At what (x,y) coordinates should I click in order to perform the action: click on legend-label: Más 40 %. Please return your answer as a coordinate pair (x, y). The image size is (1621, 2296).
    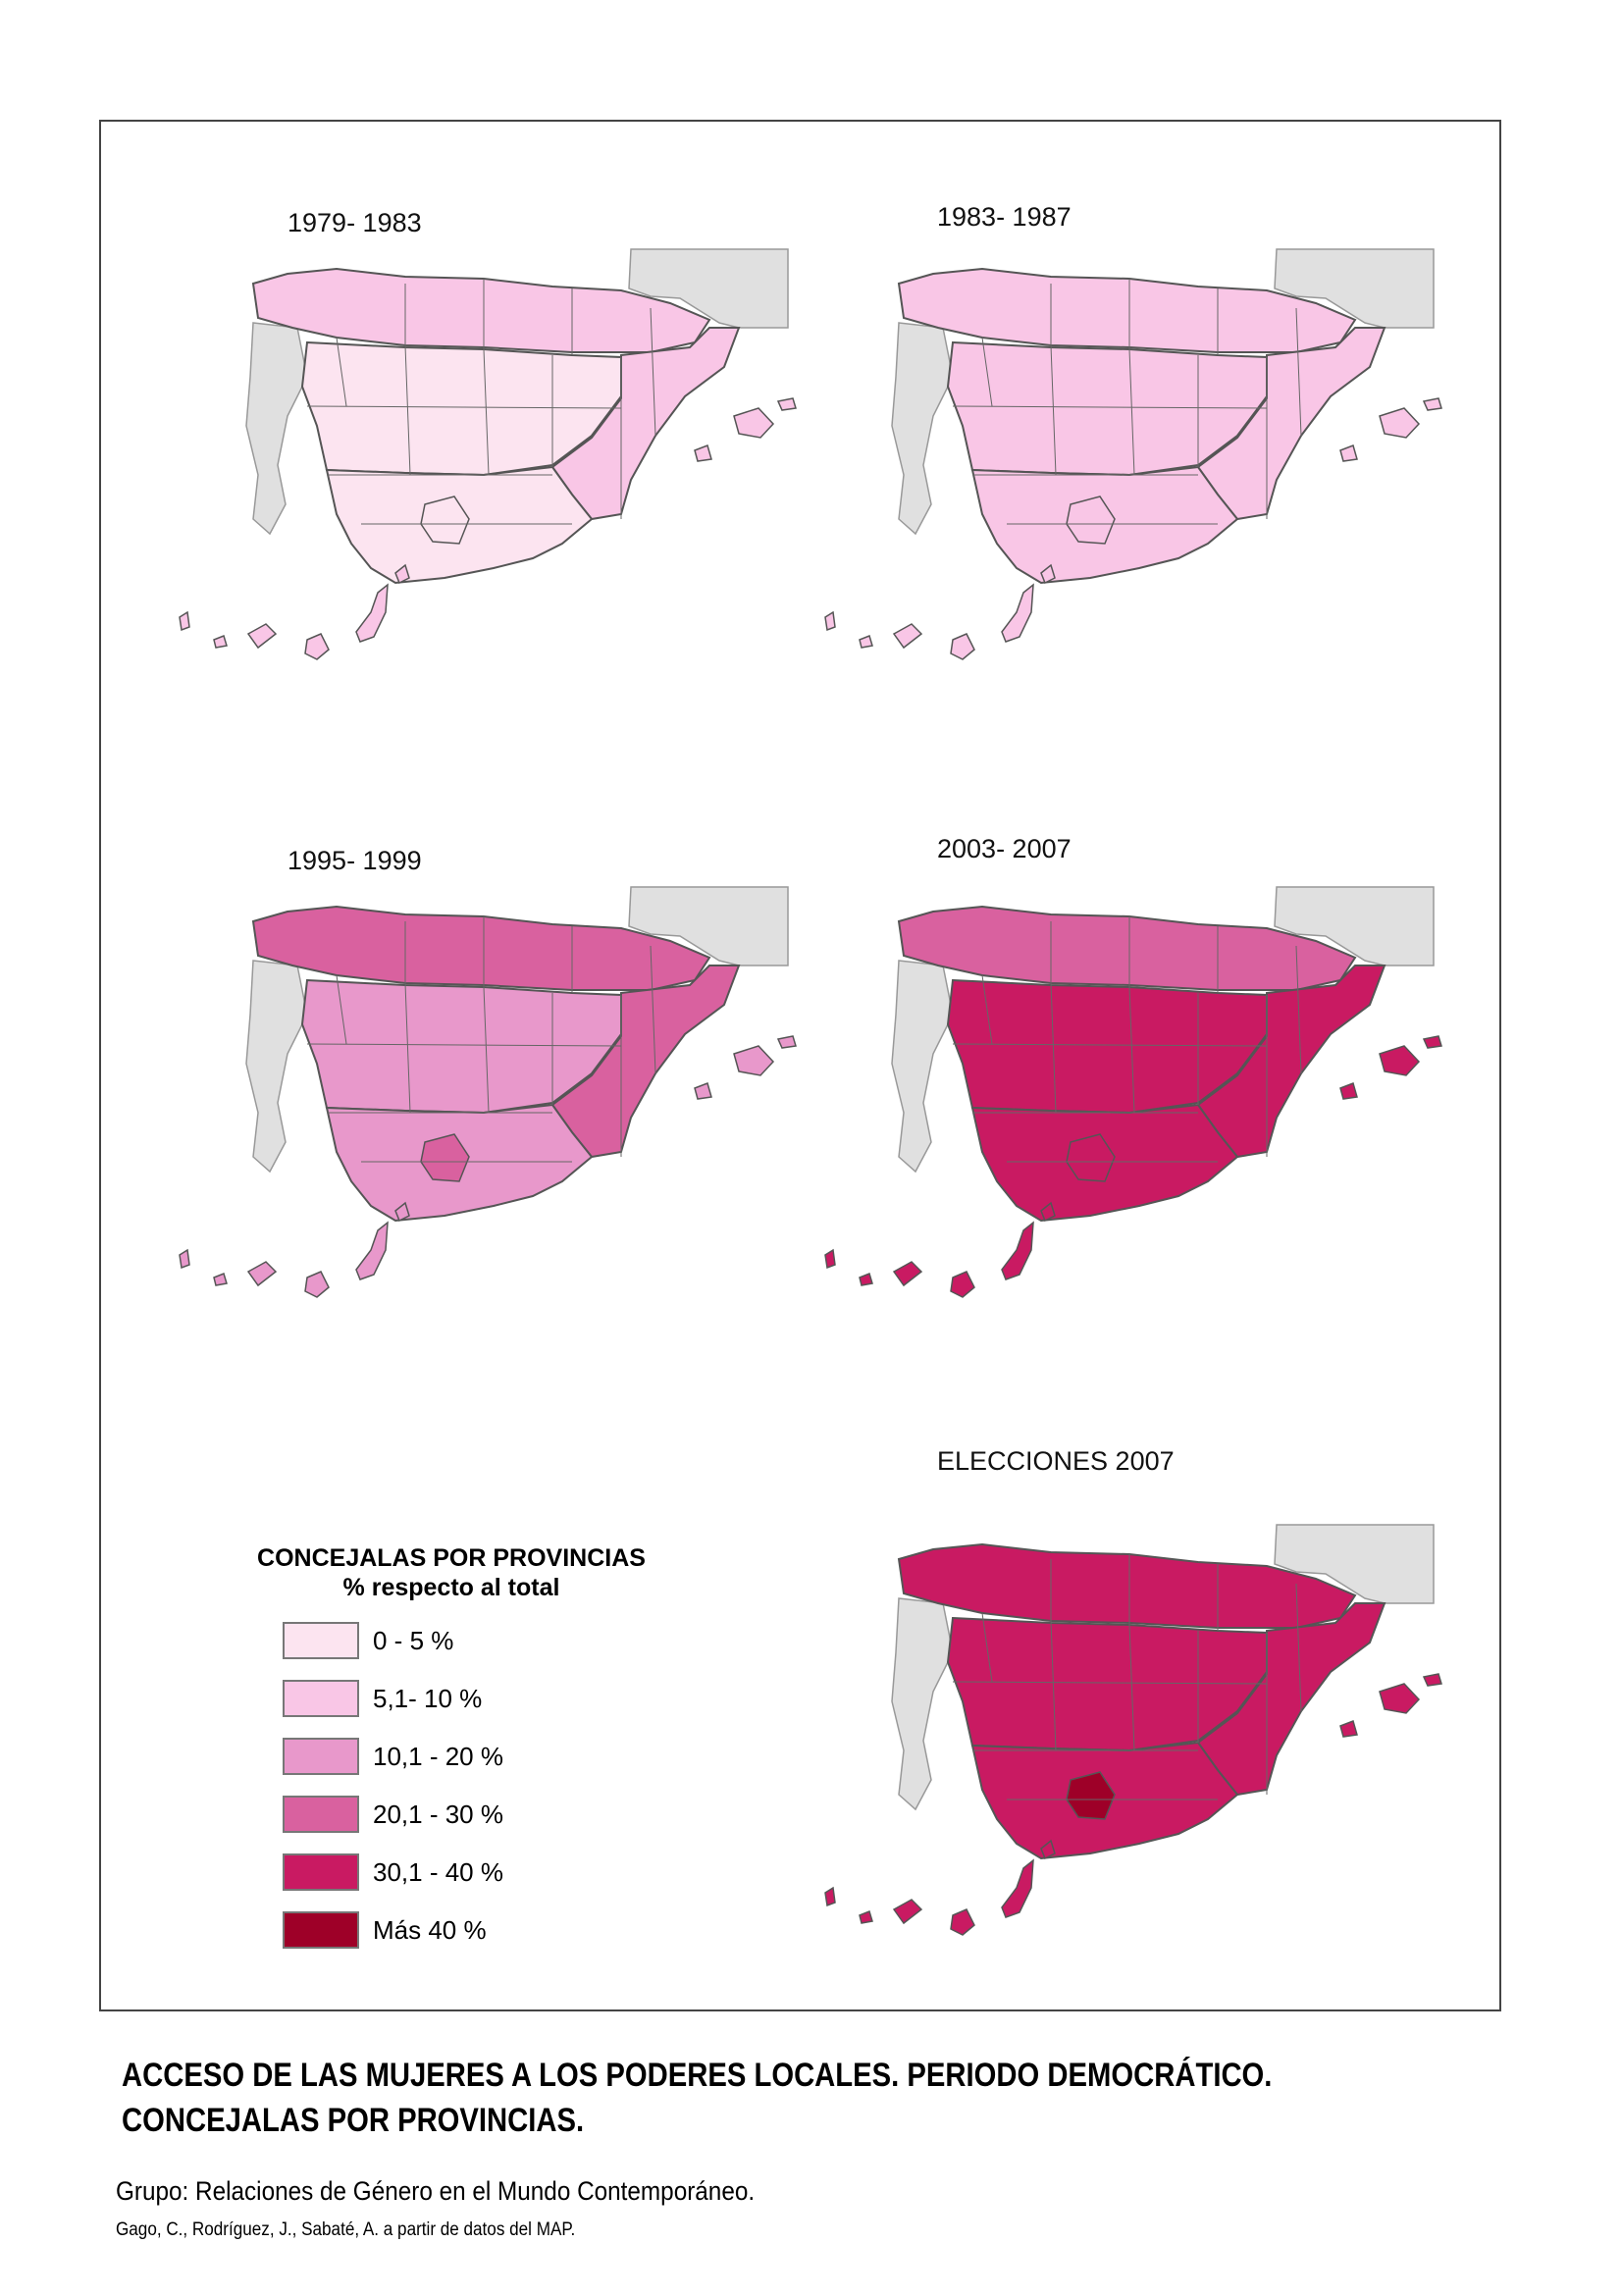
    Looking at the image, I should click on (430, 1930).